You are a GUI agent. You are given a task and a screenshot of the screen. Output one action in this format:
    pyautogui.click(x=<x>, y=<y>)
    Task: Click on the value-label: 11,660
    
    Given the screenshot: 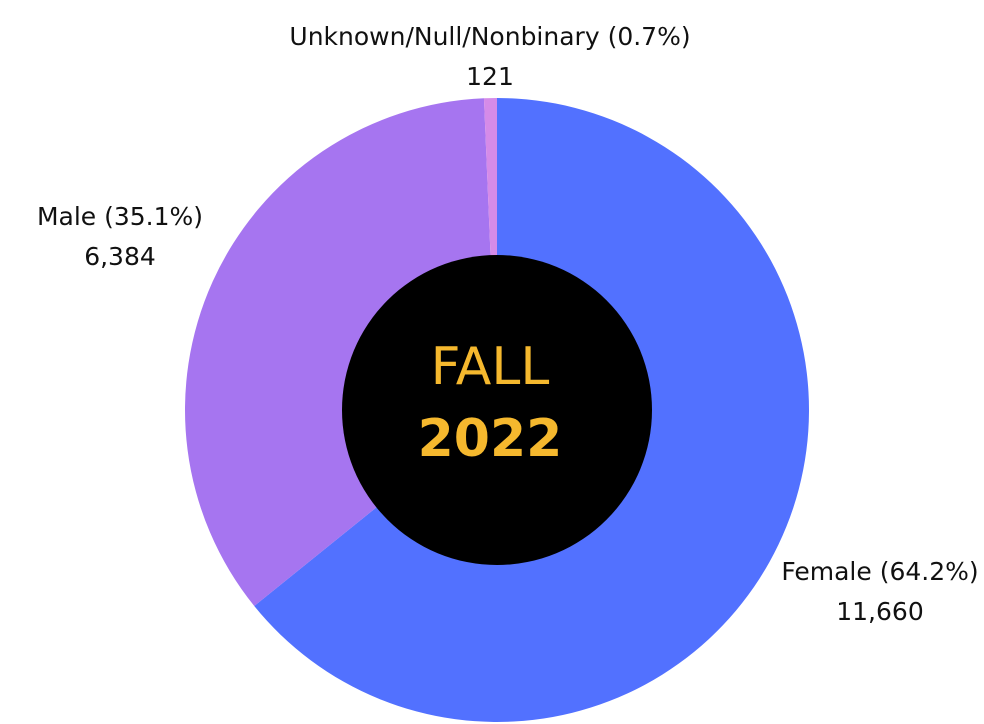 What is the action you would take?
    pyautogui.click(x=879, y=611)
    